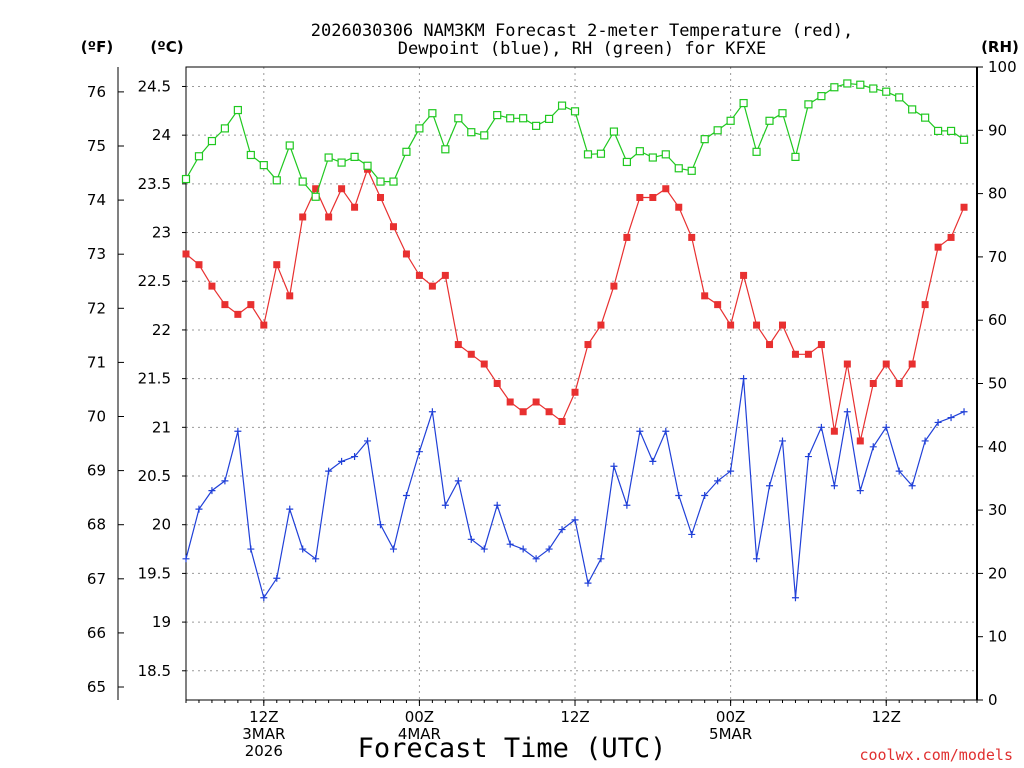 This screenshot has height=768, width=1024. What do you see at coordinates (154, 281) in the screenshot?
I see `celsius-tick-label: 22.5` at bounding box center [154, 281].